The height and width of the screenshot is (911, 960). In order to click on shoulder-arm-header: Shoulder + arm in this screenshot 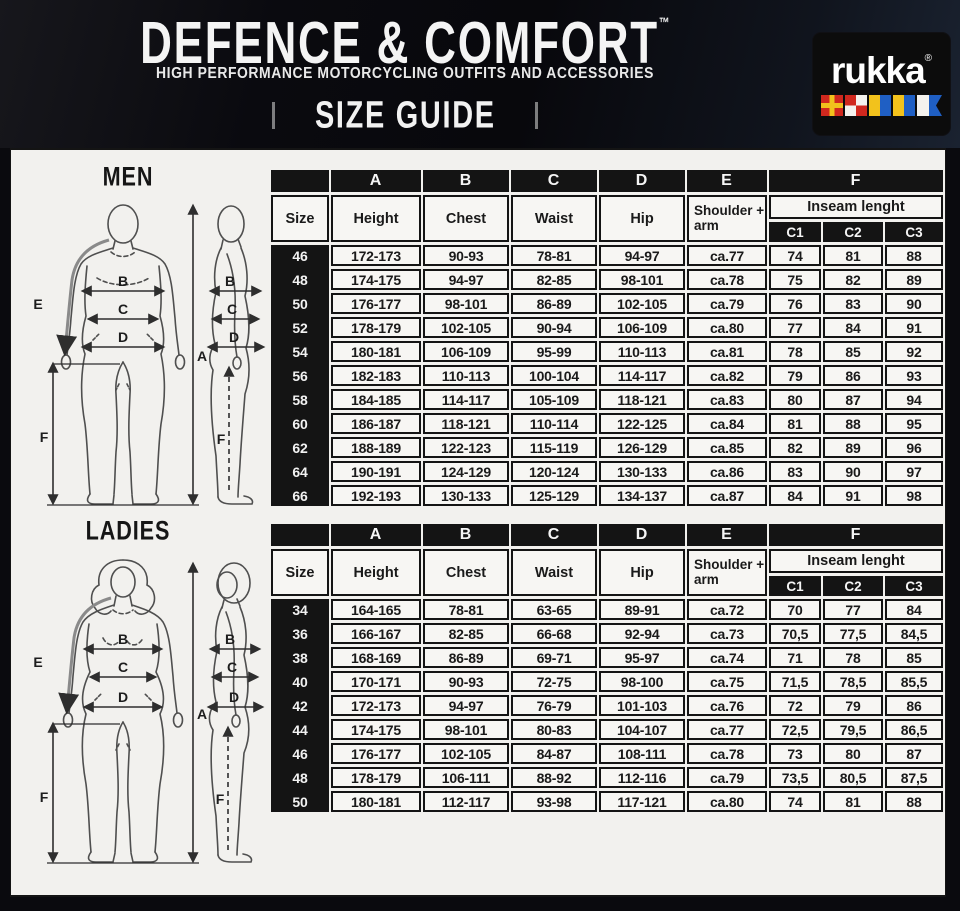, I will do `click(727, 572)`.